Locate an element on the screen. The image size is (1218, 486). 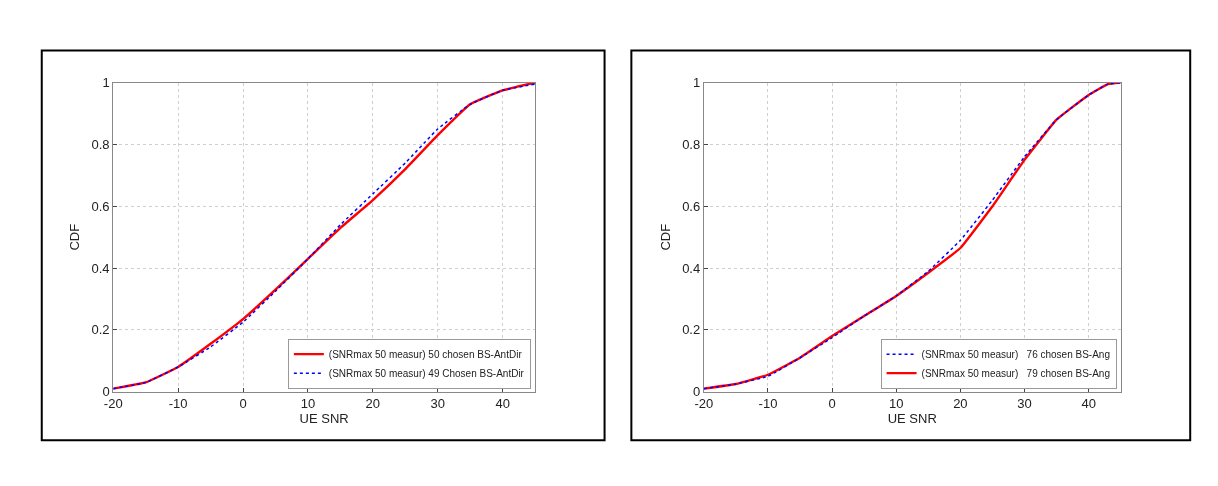
legend-label: (SNRmax 50 measur) 79 chosen BS-Ang is located at coordinates (1015, 374).